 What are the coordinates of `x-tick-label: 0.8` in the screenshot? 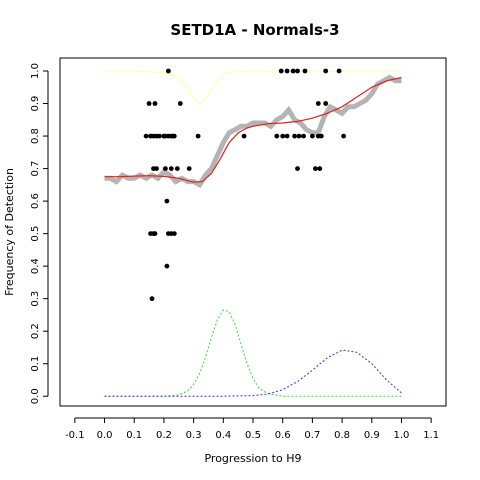 It's located at (342, 435).